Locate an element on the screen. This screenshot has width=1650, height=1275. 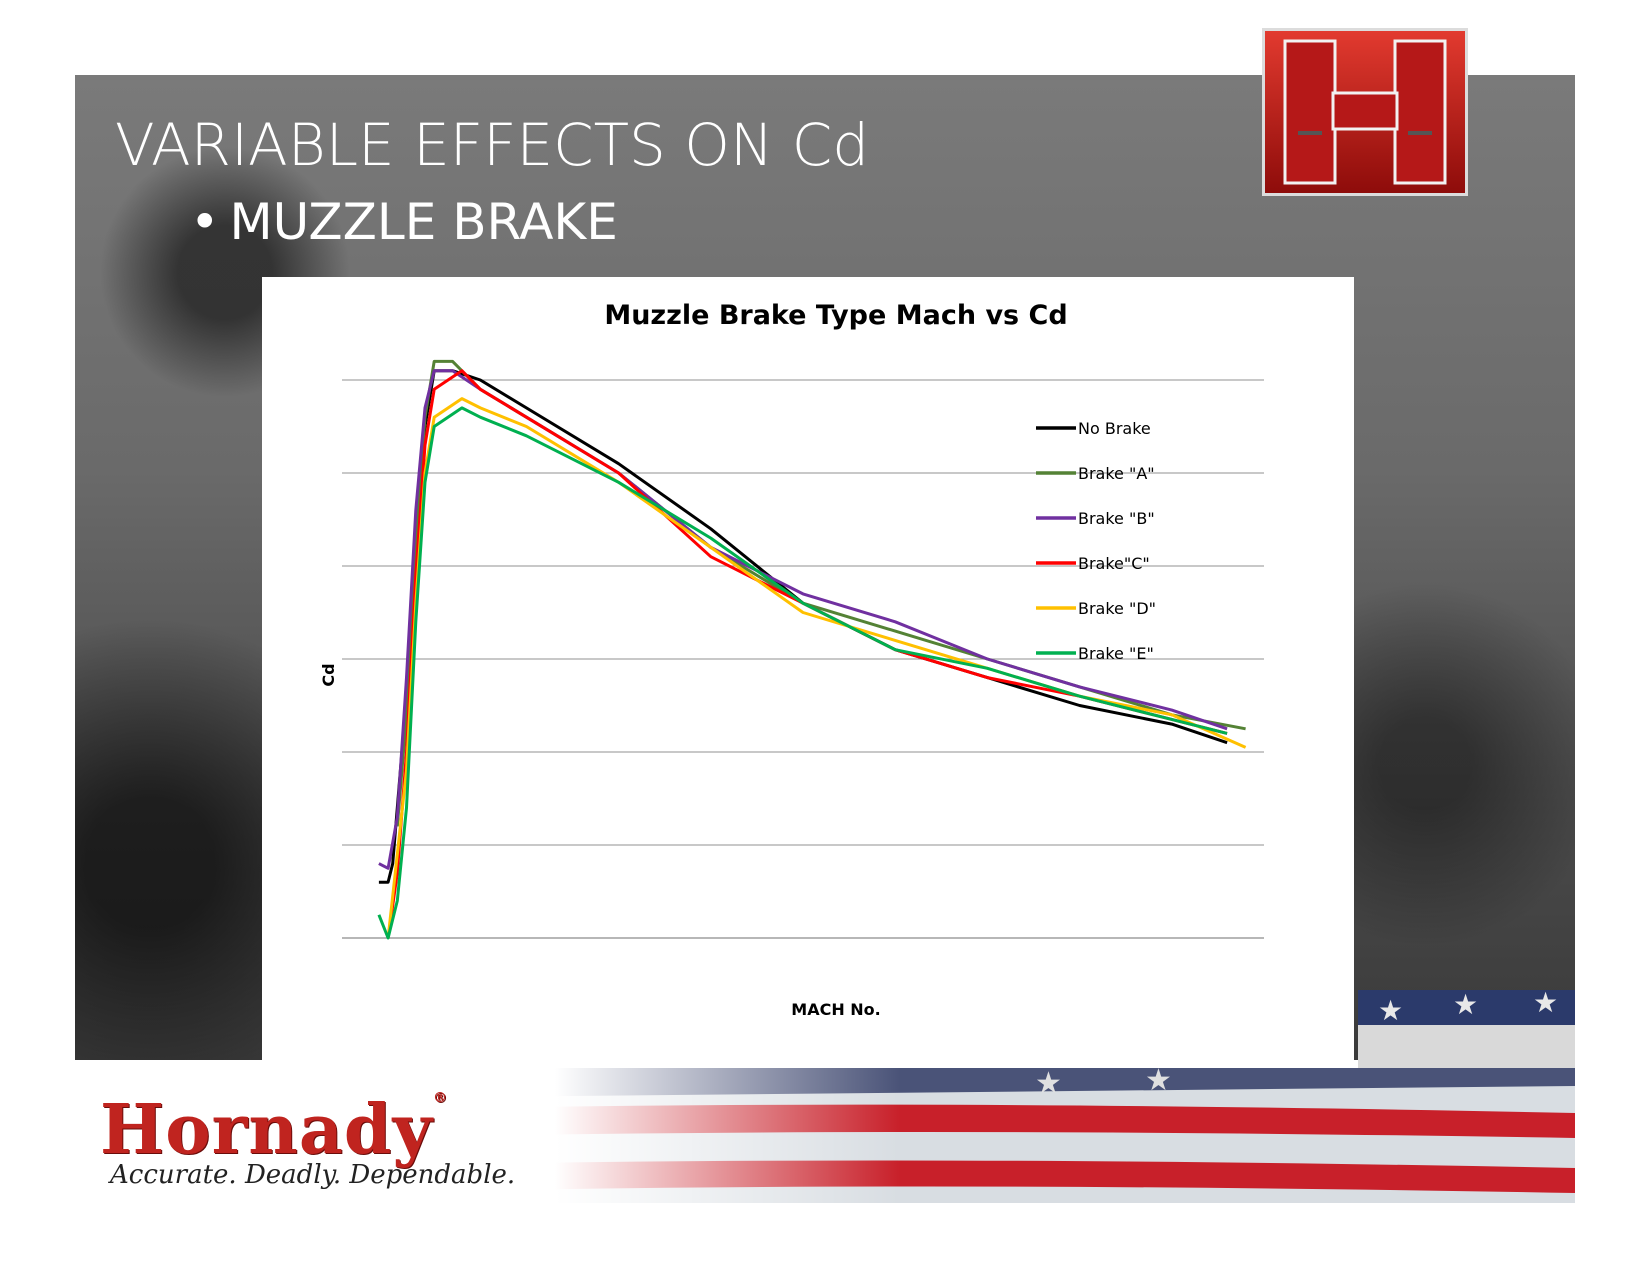
registered-mark: ® is located at coordinates (440, 1098).